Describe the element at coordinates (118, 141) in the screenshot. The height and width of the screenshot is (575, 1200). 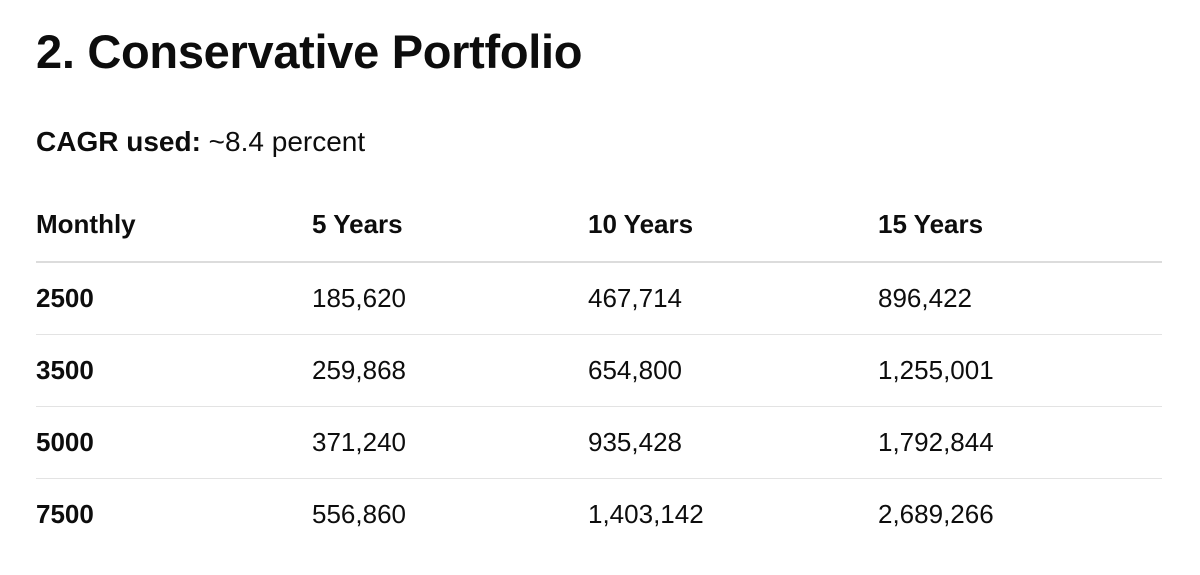
I see `cagr-label: CAGR used:` at that location.